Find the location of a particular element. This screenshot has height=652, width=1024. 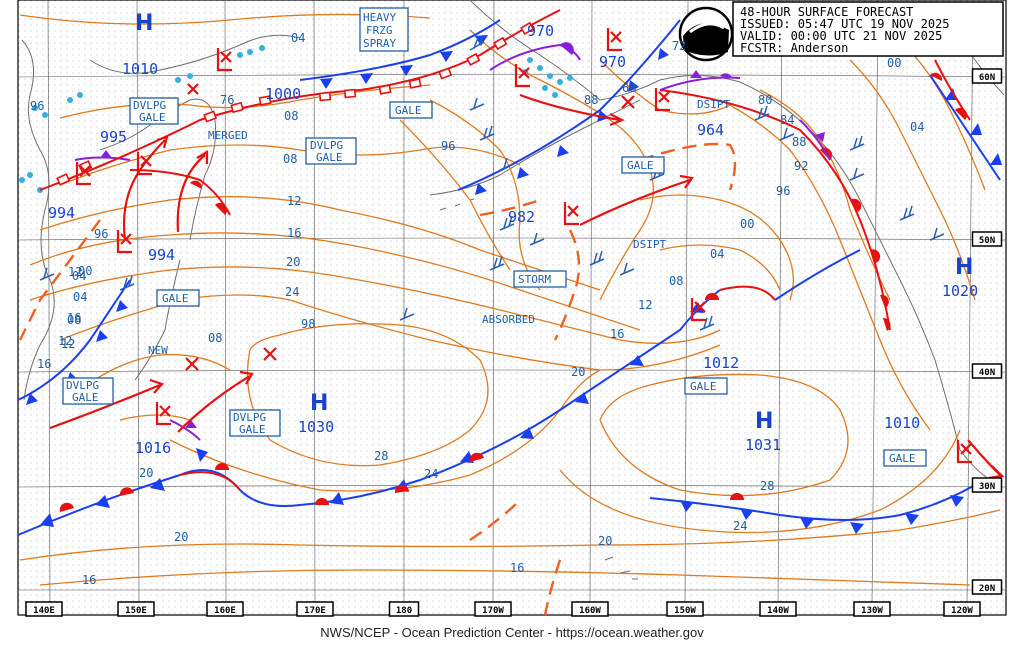

high-pressure: 1020 is located at coordinates (960, 291).